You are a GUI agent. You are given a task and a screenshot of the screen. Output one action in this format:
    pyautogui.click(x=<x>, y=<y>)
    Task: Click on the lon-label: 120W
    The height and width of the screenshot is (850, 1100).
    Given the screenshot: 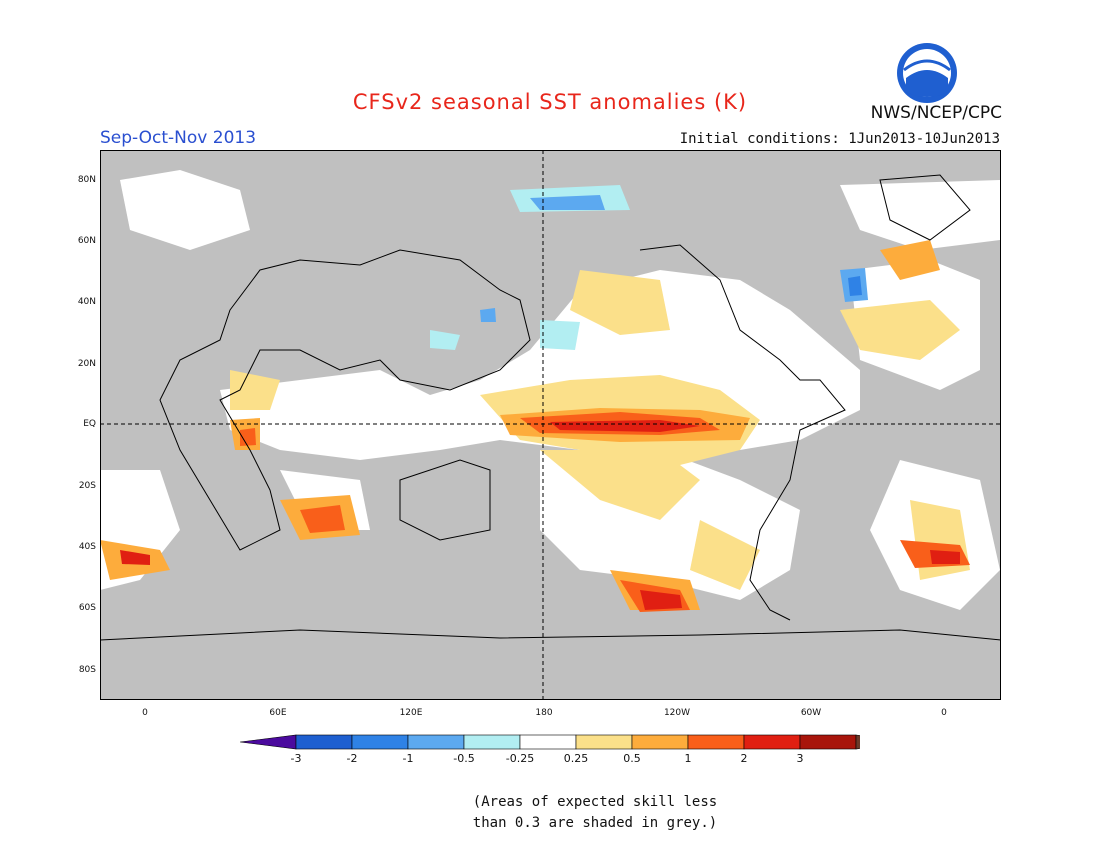 What is the action you would take?
    pyautogui.click(x=677, y=713)
    